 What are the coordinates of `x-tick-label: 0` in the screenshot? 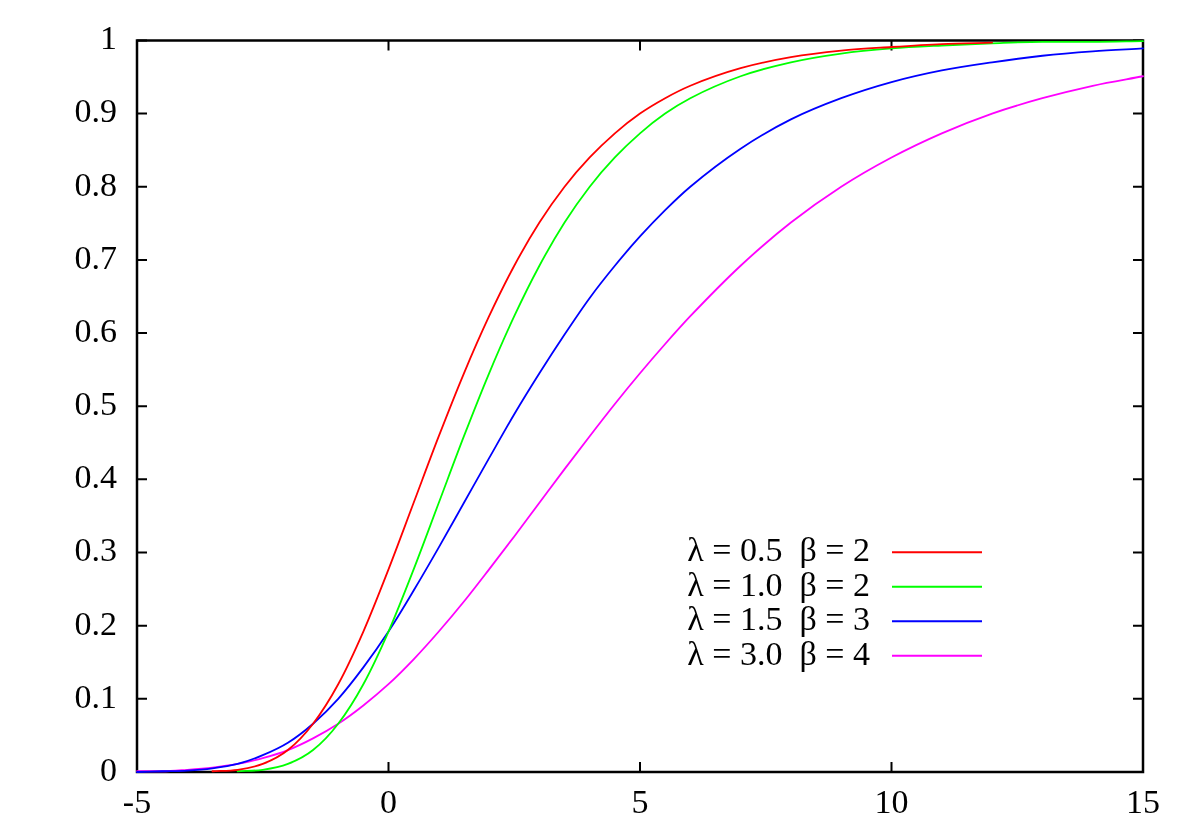 It's located at (388, 802).